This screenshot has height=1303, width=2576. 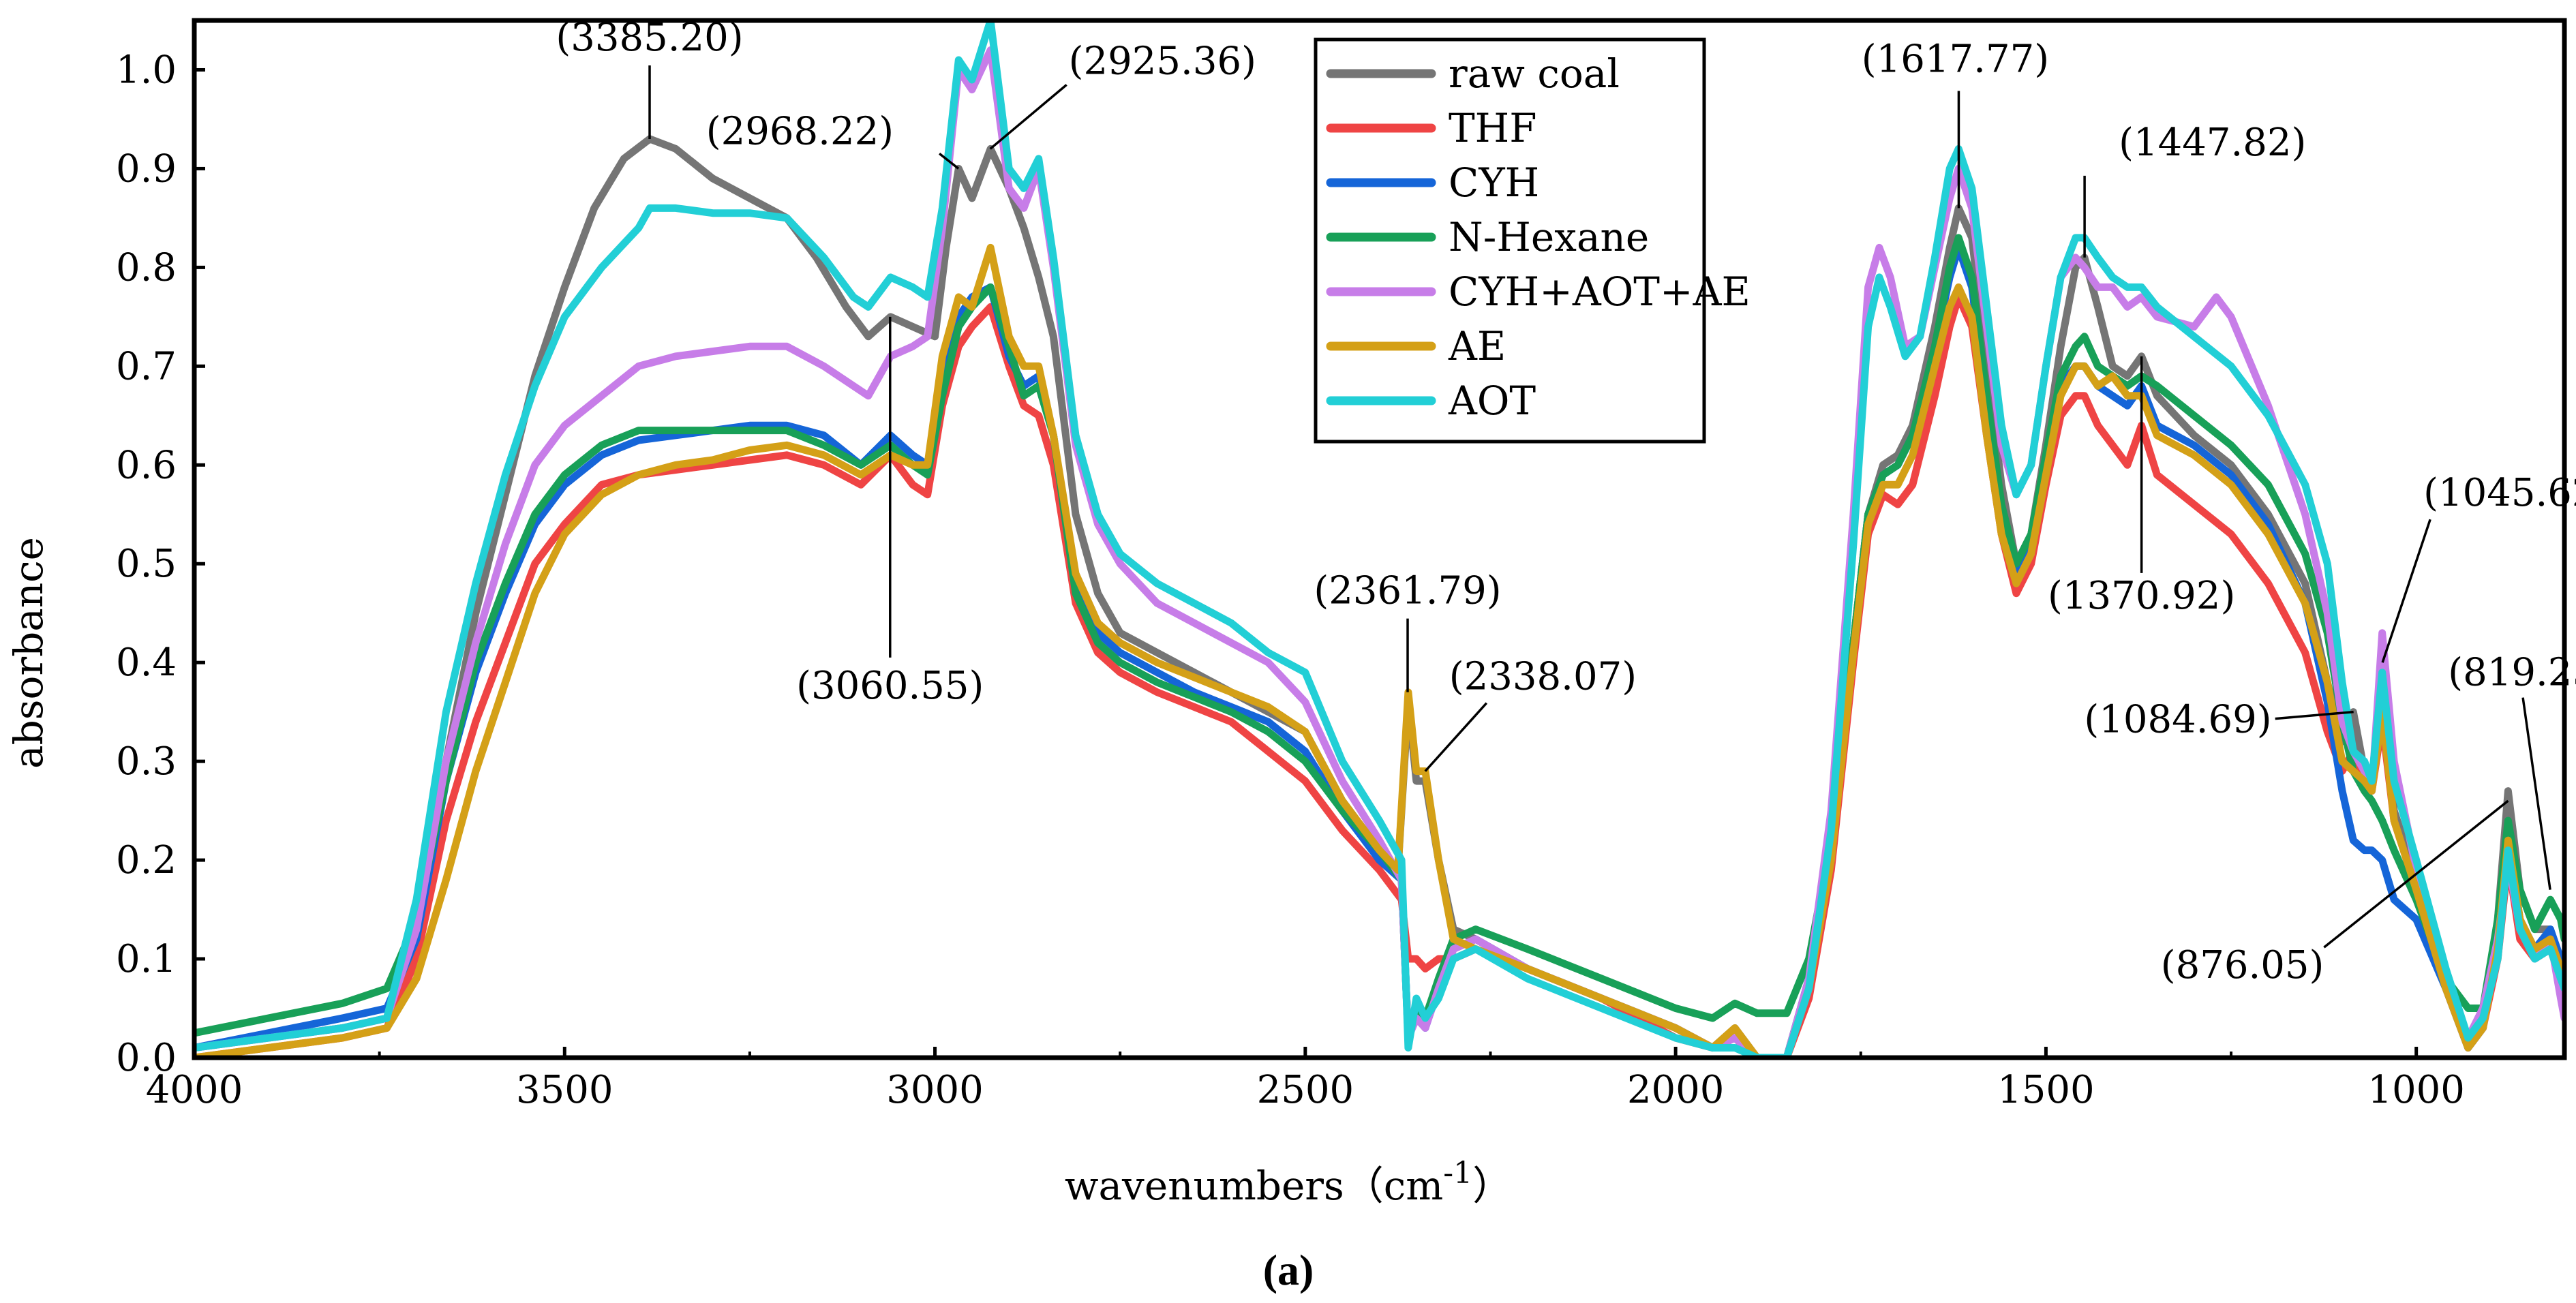 What do you see at coordinates (800, 131) in the screenshot?
I see `peak-annotation: (2968.22)` at bounding box center [800, 131].